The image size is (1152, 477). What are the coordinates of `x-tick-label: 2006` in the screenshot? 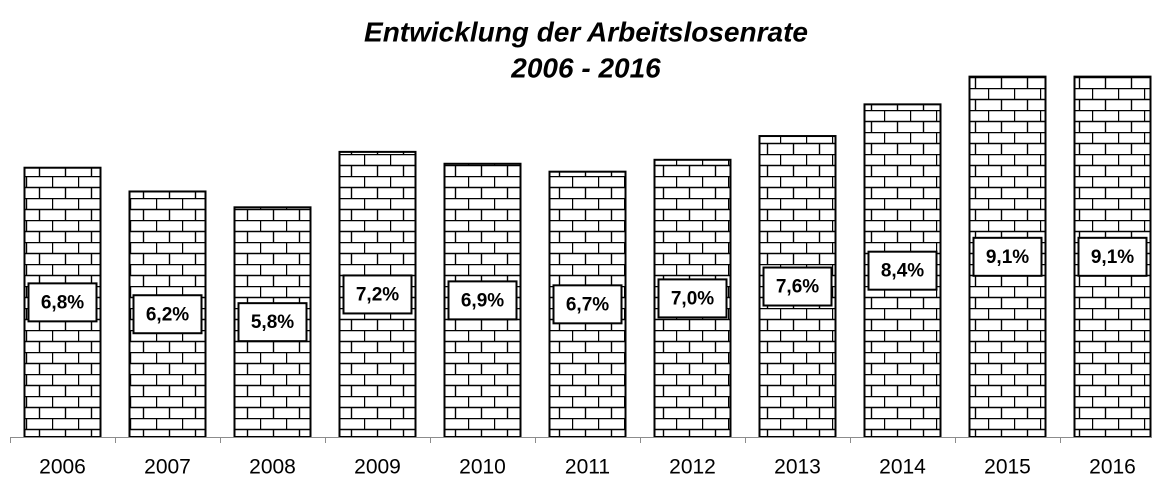 It's located at (62, 466).